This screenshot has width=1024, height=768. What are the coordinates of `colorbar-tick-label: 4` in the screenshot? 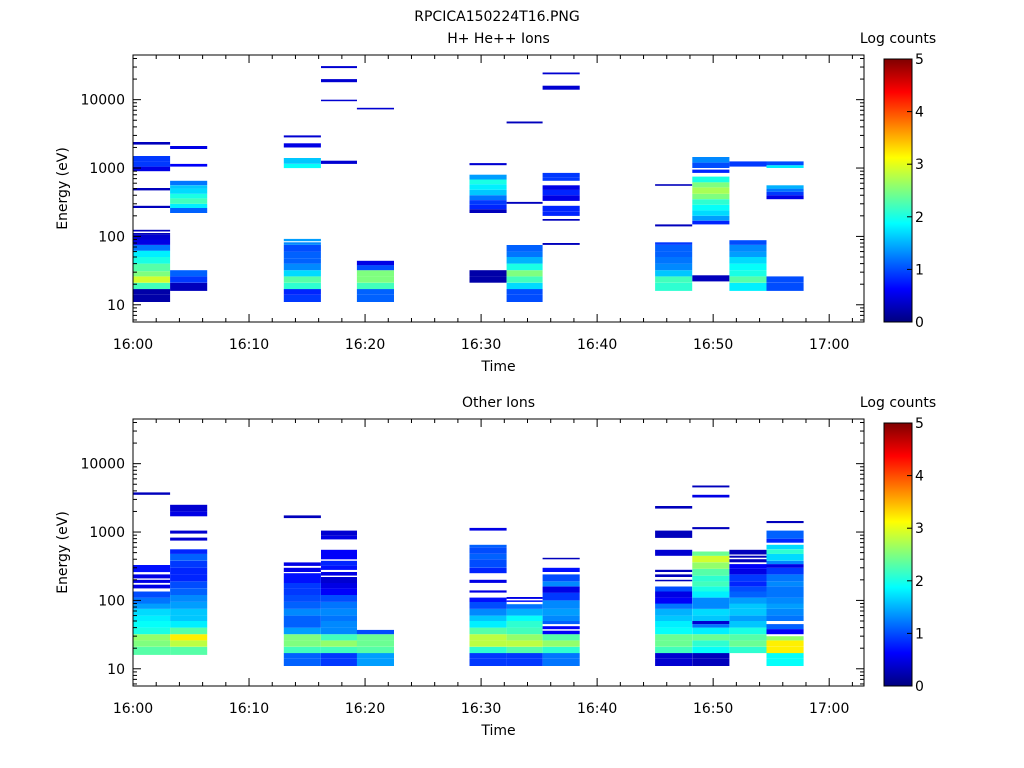 It's located at (919, 477).